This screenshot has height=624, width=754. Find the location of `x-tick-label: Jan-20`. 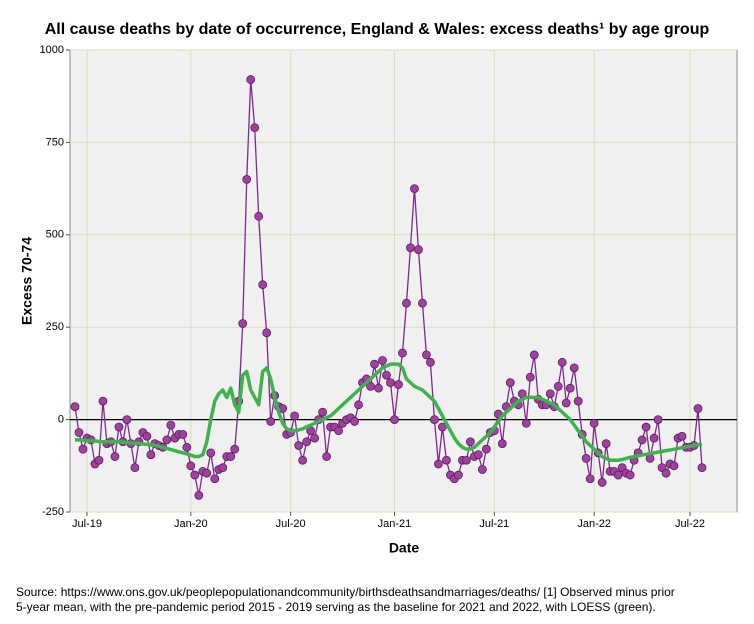

x-tick-label: Jan-20 is located at coordinates (191, 524).